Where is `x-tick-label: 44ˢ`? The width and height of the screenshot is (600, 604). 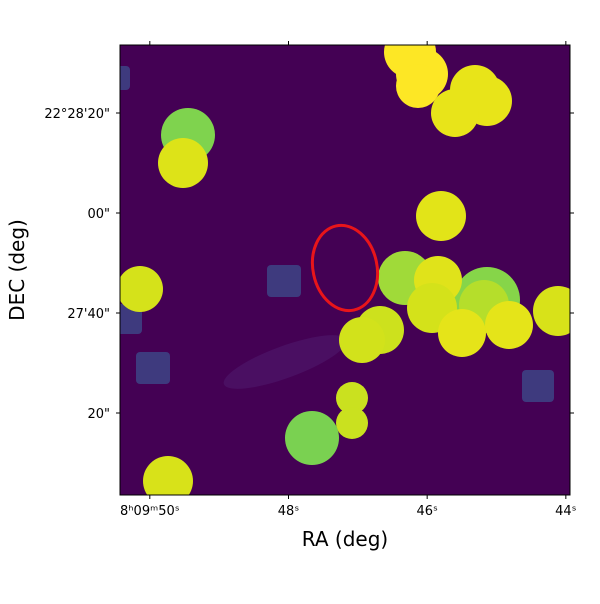 x-tick-label: 44ˢ is located at coordinates (566, 511).